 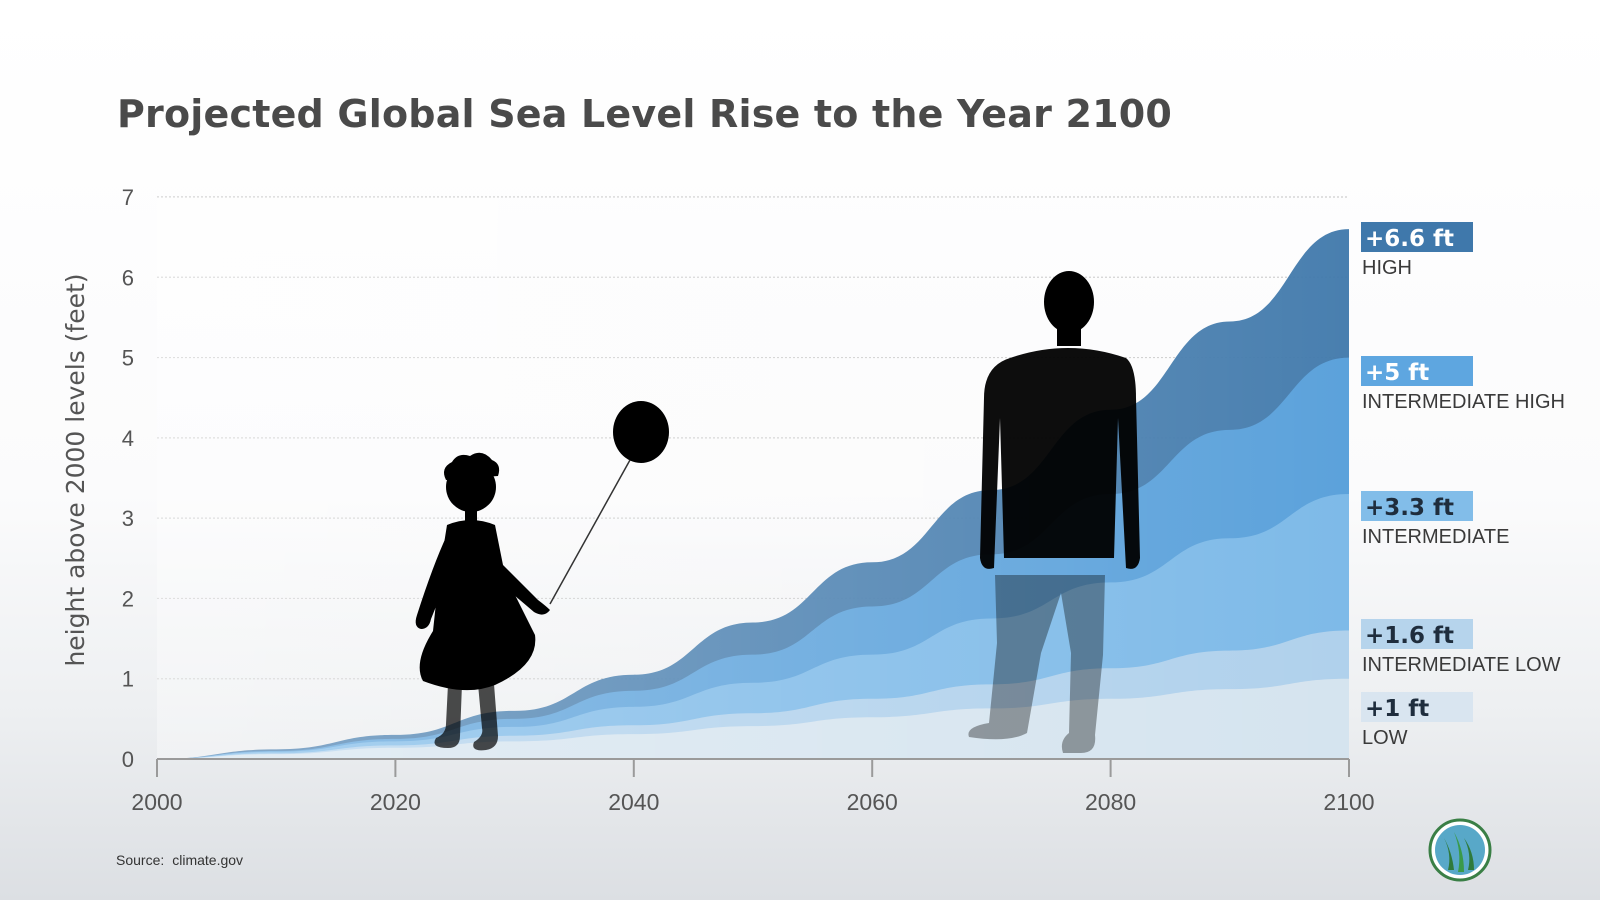 What do you see at coordinates (1460, 850) in the screenshot?
I see `agency-logo-icon` at bounding box center [1460, 850].